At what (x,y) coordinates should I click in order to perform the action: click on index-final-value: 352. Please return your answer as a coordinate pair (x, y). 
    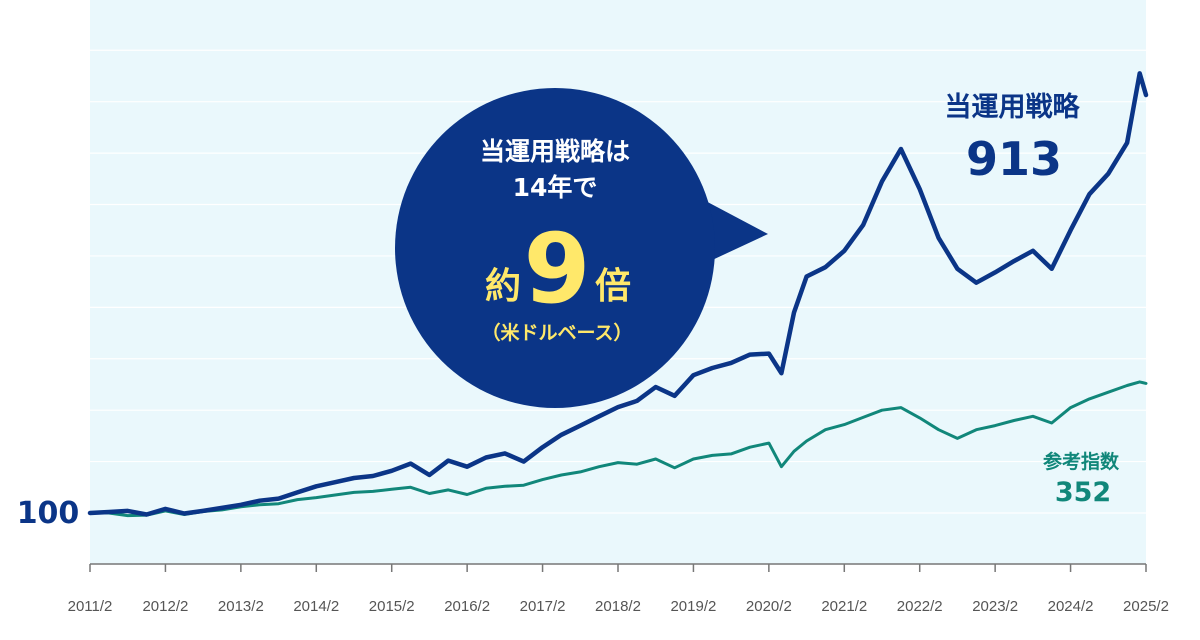
    Looking at the image, I should click on (1083, 492).